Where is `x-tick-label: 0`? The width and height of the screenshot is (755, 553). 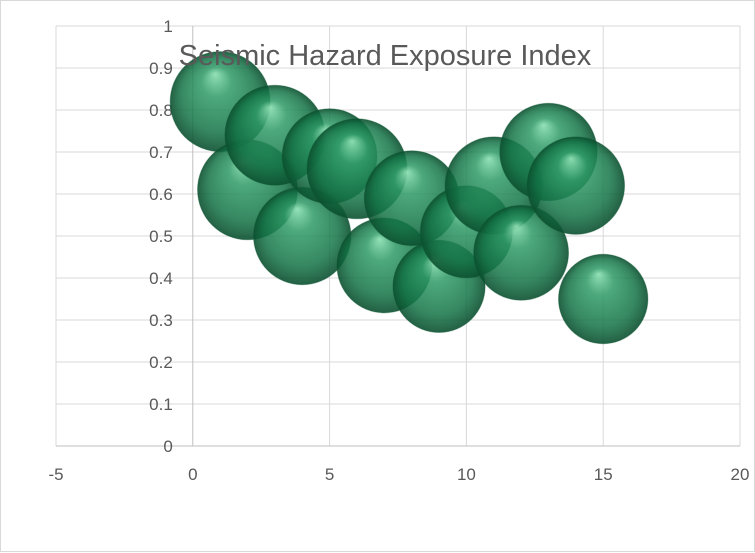
x-tick-label: 0 is located at coordinates (192, 474).